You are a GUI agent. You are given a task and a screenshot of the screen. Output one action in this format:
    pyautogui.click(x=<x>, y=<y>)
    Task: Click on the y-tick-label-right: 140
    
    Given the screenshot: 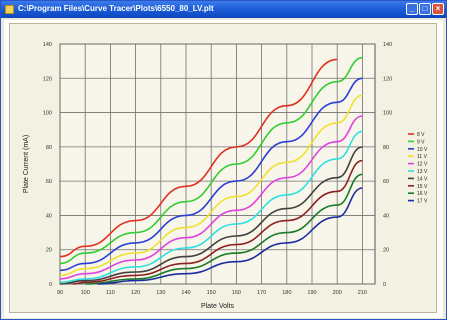 What is the action you would take?
    pyautogui.click(x=387, y=45)
    